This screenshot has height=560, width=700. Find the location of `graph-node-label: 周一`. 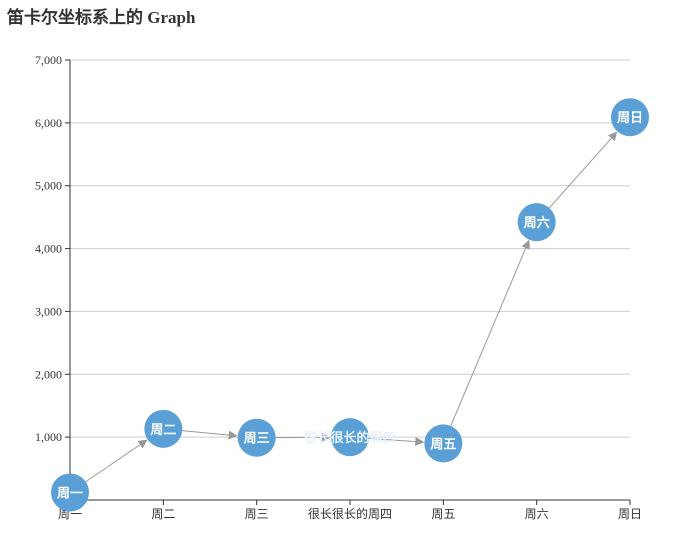

graph-node-label: 周一 is located at coordinates (70, 493).